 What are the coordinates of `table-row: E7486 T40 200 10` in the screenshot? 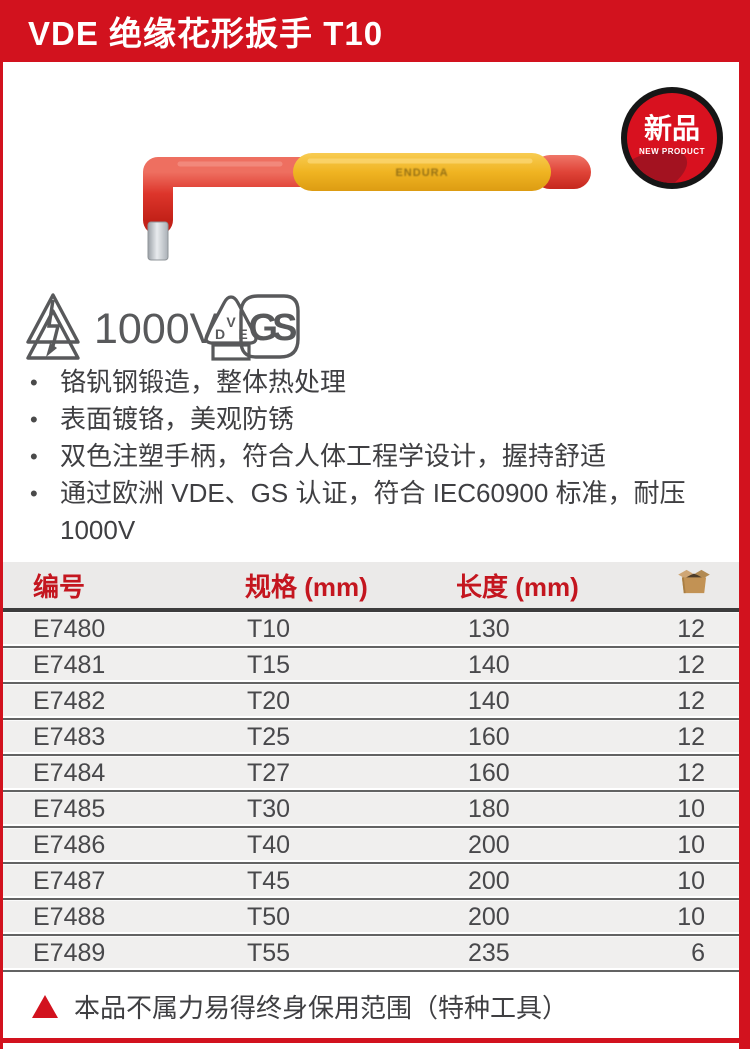 It's located at (371, 845).